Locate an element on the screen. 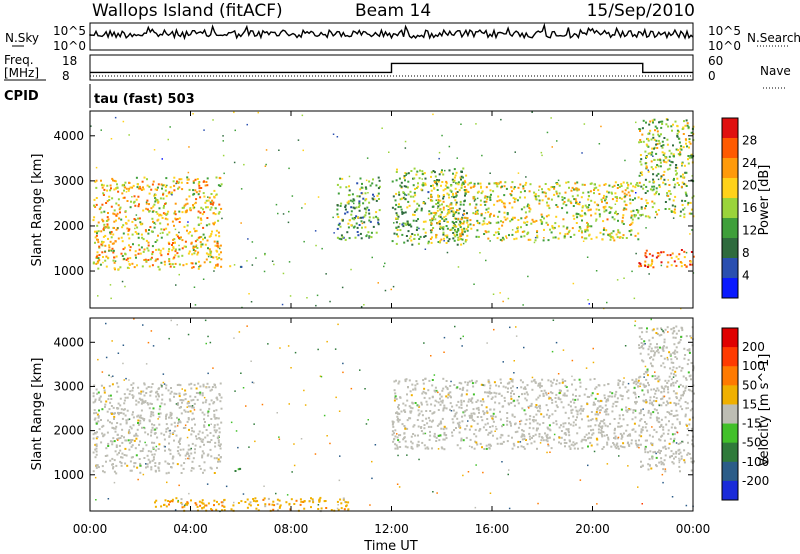 The width and height of the screenshot is (800, 554). y-tick-label: 4000 is located at coordinates (68, 342).